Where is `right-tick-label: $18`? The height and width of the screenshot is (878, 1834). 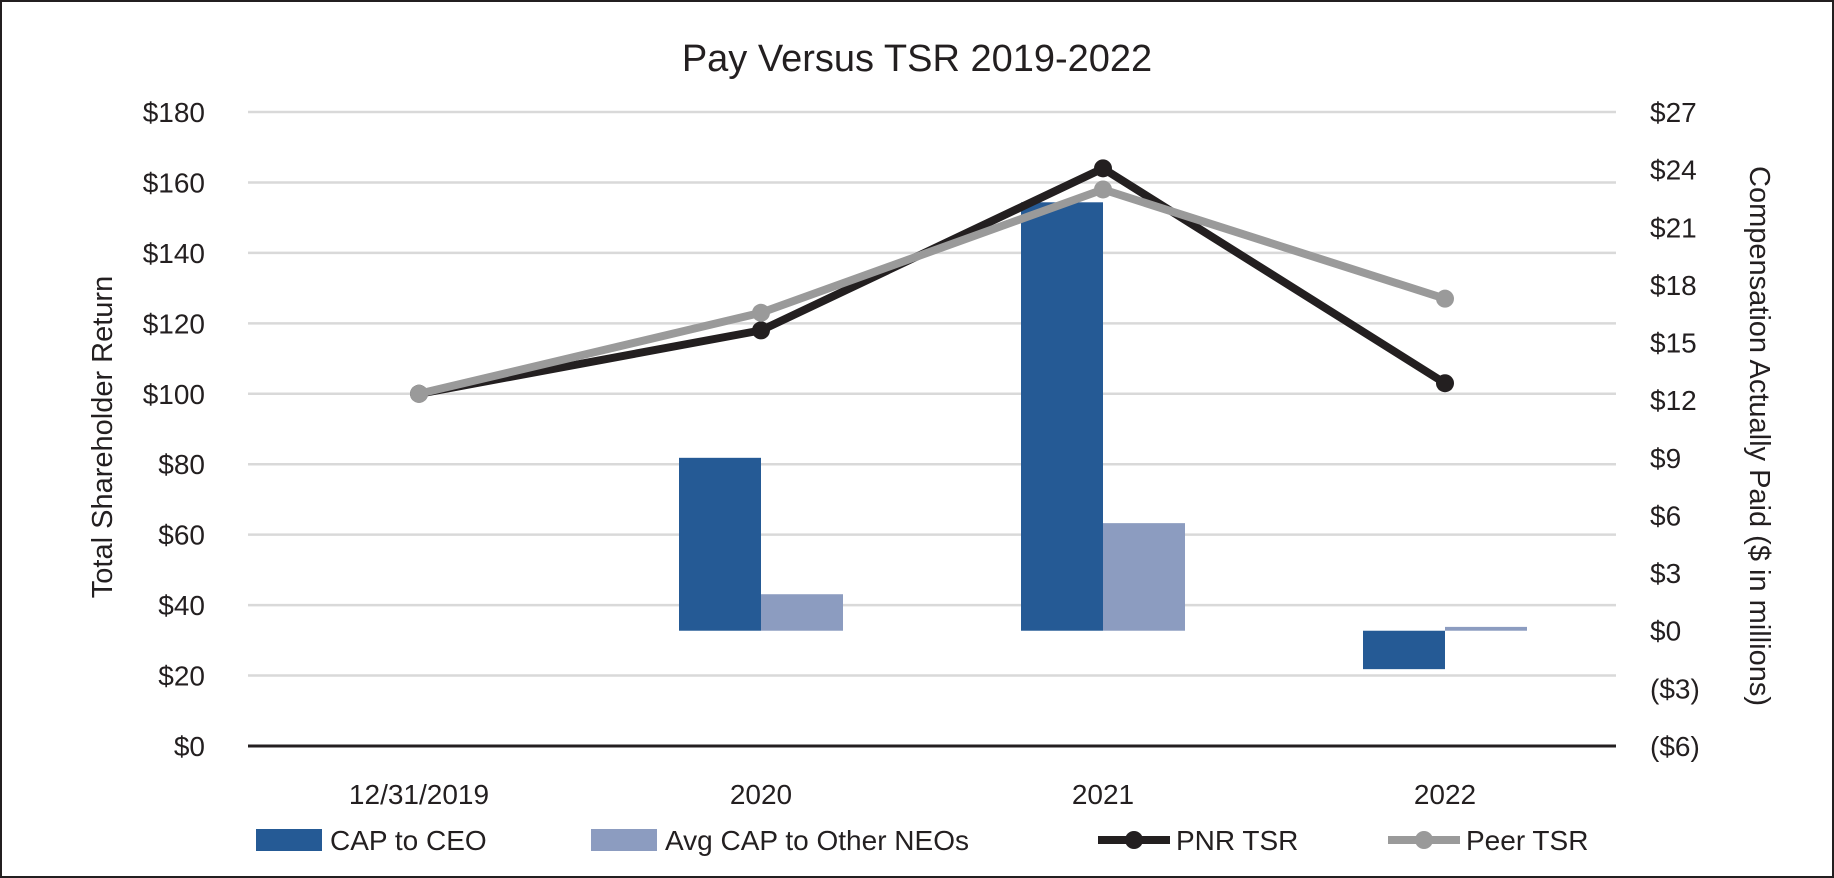
right-tick-label: $18 is located at coordinates (1673, 285).